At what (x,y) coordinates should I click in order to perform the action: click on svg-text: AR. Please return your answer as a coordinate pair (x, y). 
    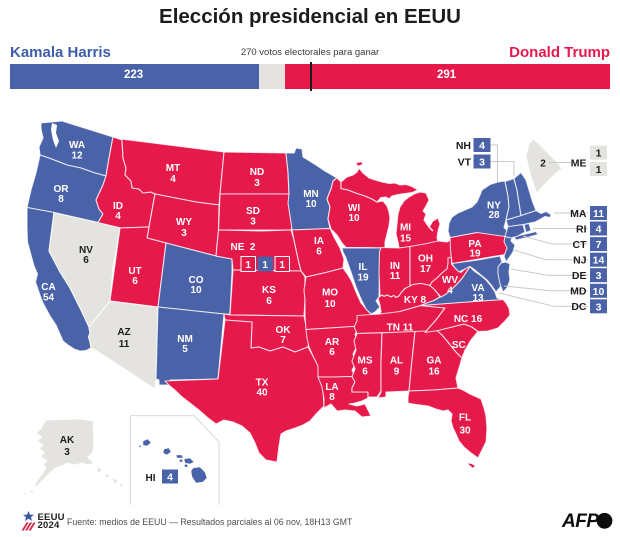
    Looking at the image, I should click on (332, 342).